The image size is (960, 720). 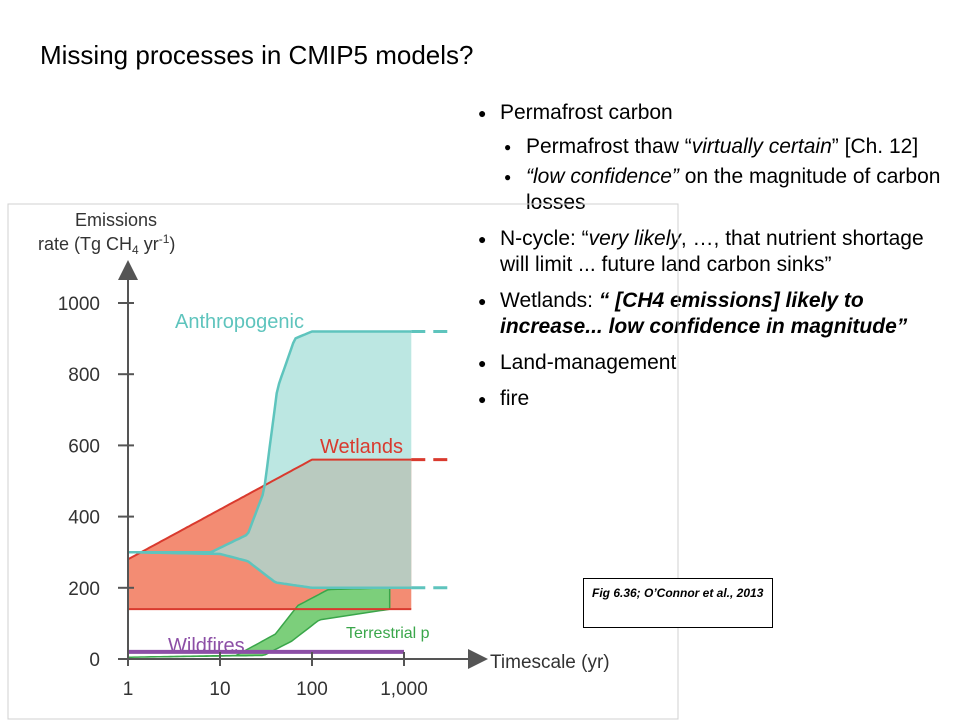 I want to click on y-tick-label: 400, so click(x=84, y=518).